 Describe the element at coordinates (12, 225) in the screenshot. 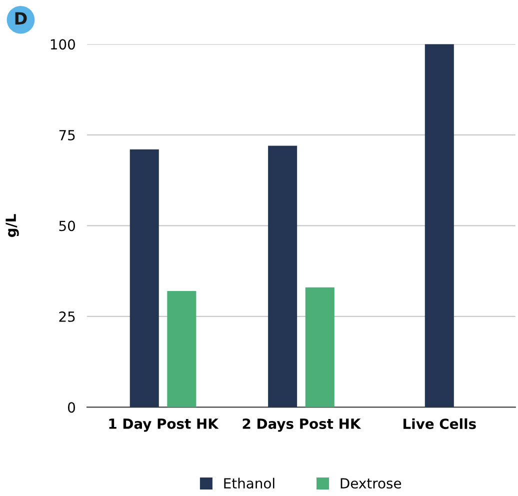

I see `y-axis-title: g/L` at that location.